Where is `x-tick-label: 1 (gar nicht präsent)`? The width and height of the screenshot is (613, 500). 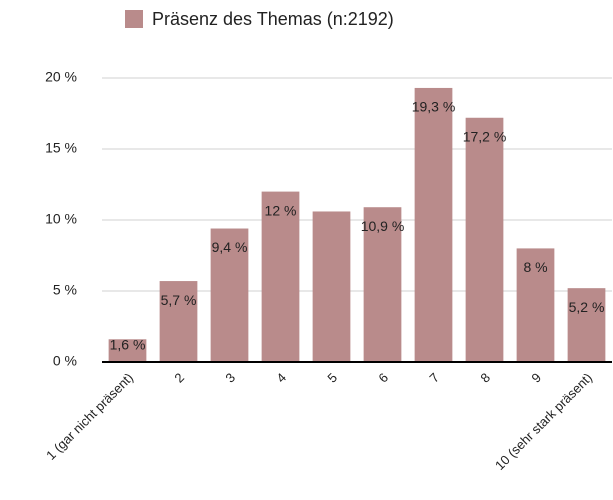
x-tick-label: 1 (gar nicht präsent) is located at coordinates (89, 416).